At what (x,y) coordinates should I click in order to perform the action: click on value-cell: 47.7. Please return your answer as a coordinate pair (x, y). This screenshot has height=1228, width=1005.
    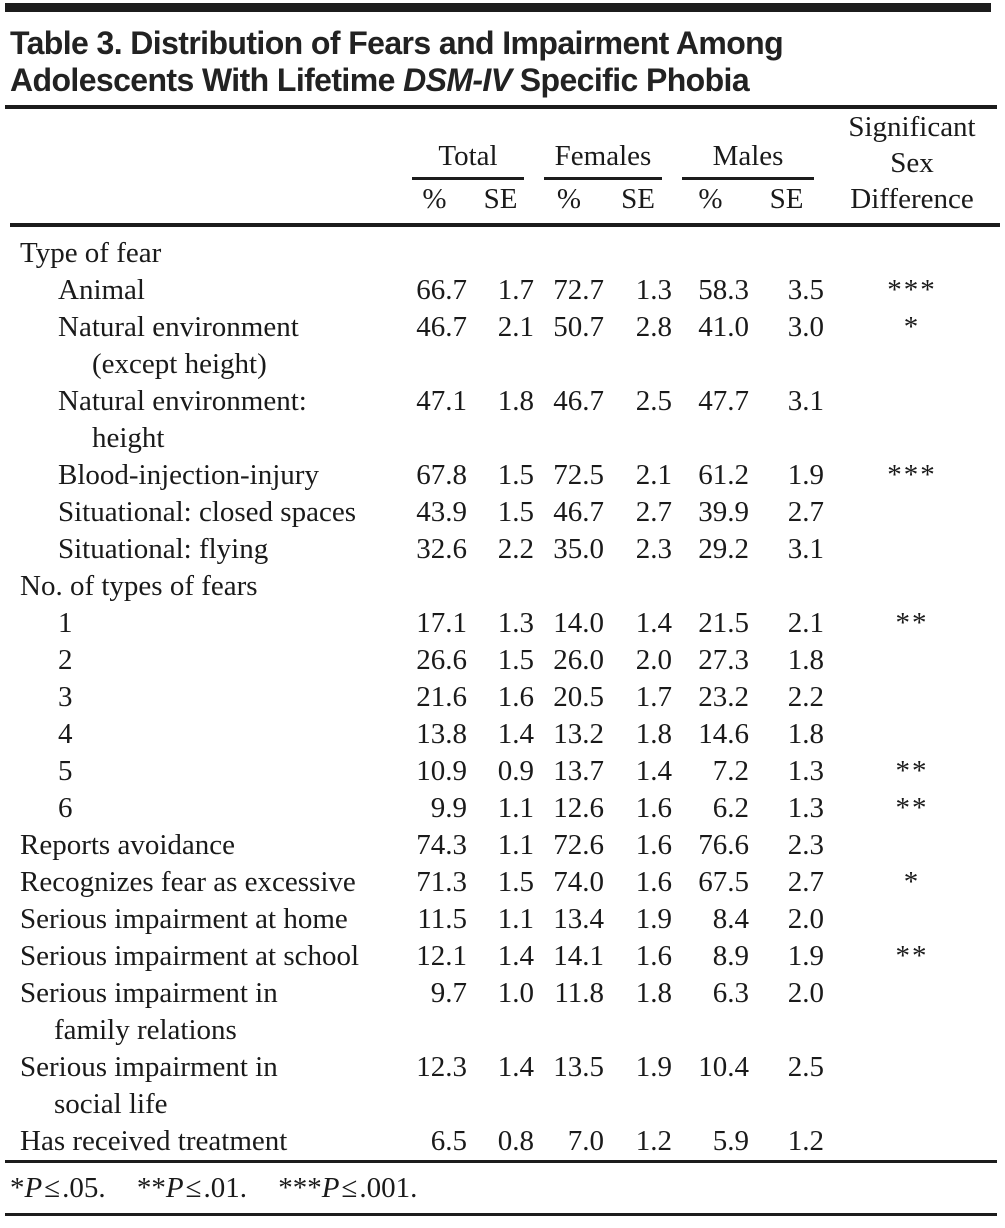
    Looking at the image, I should click on (723, 401).